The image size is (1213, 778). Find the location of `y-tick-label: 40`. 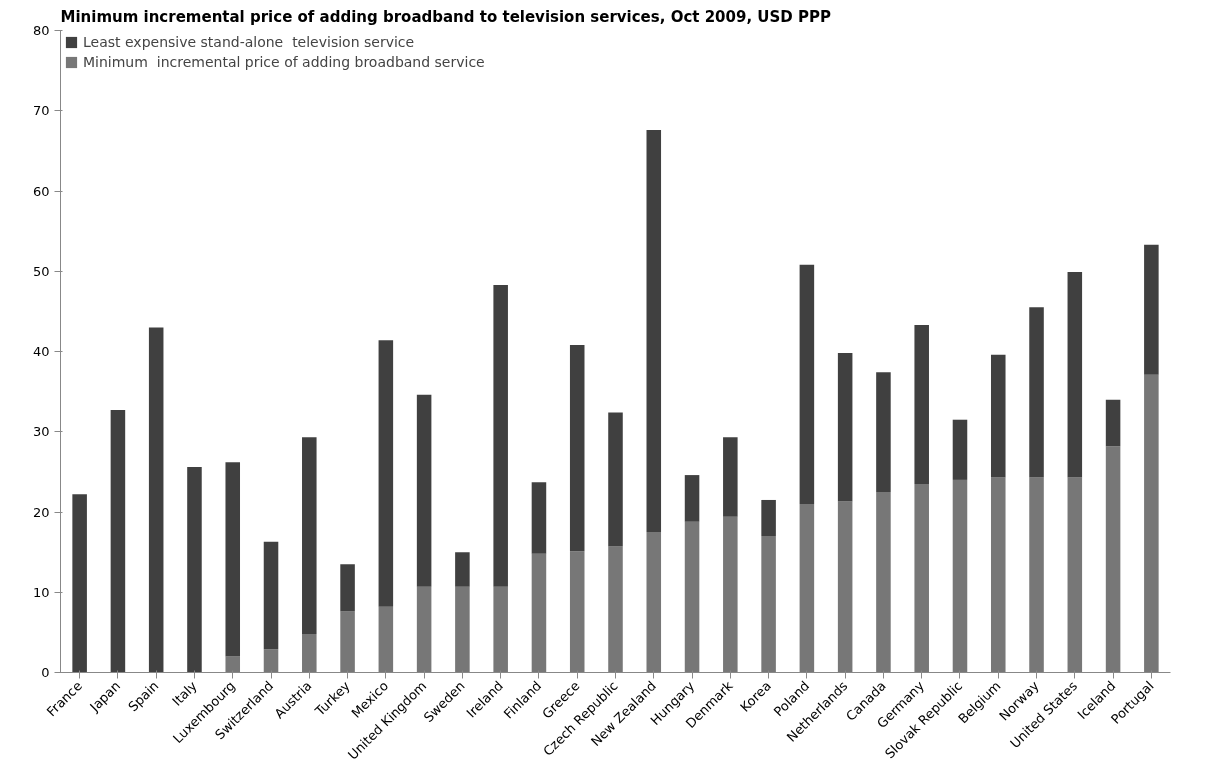

y-tick-label: 40 is located at coordinates (41, 351).